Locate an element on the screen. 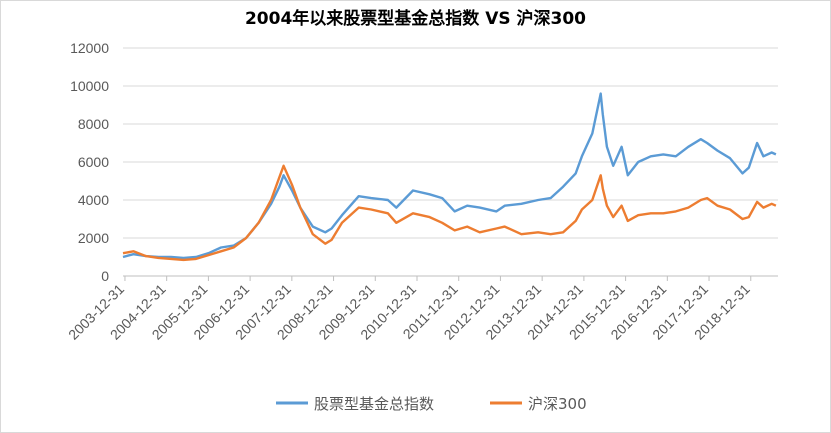 Image resolution: width=831 pixels, height=433 pixels. legend: 股票型基金总指数 沪深300 is located at coordinates (431, 404).